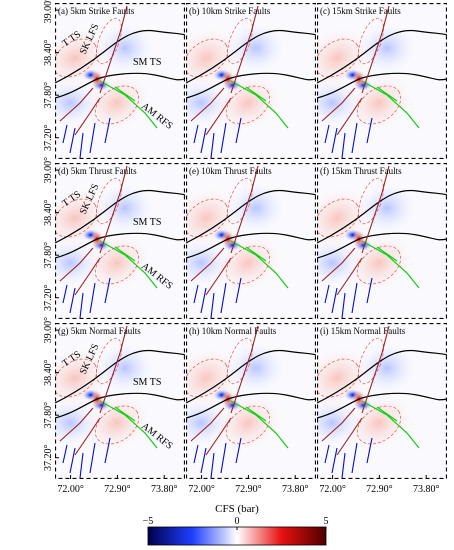 This screenshot has height=550, width=454. What do you see at coordinates (382, 401) in the screenshot?
I see `map-panel: (i) 15km Normal Faults` at bounding box center [382, 401].